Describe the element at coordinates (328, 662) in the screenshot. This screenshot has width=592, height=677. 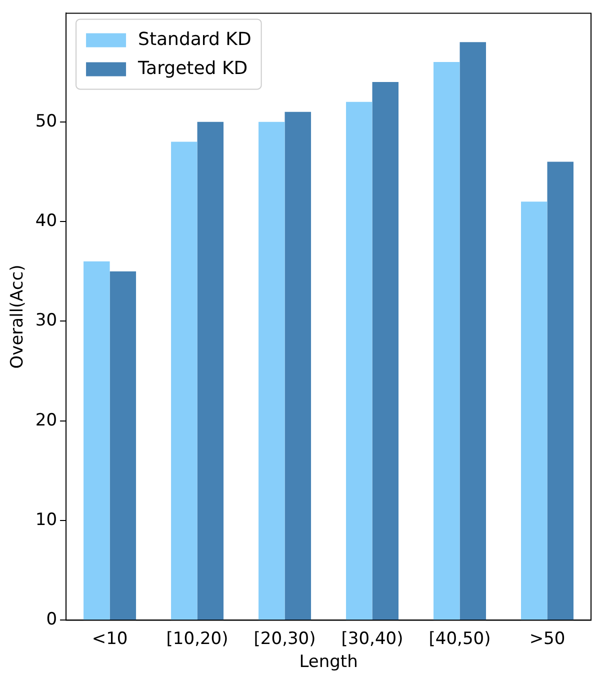
I see `x-axis-title: Length` at that location.